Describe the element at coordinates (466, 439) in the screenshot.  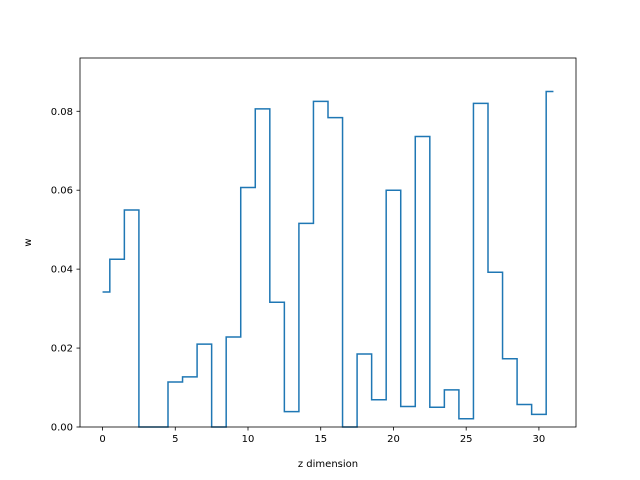
I see `x-tick-label: 25` at that location.